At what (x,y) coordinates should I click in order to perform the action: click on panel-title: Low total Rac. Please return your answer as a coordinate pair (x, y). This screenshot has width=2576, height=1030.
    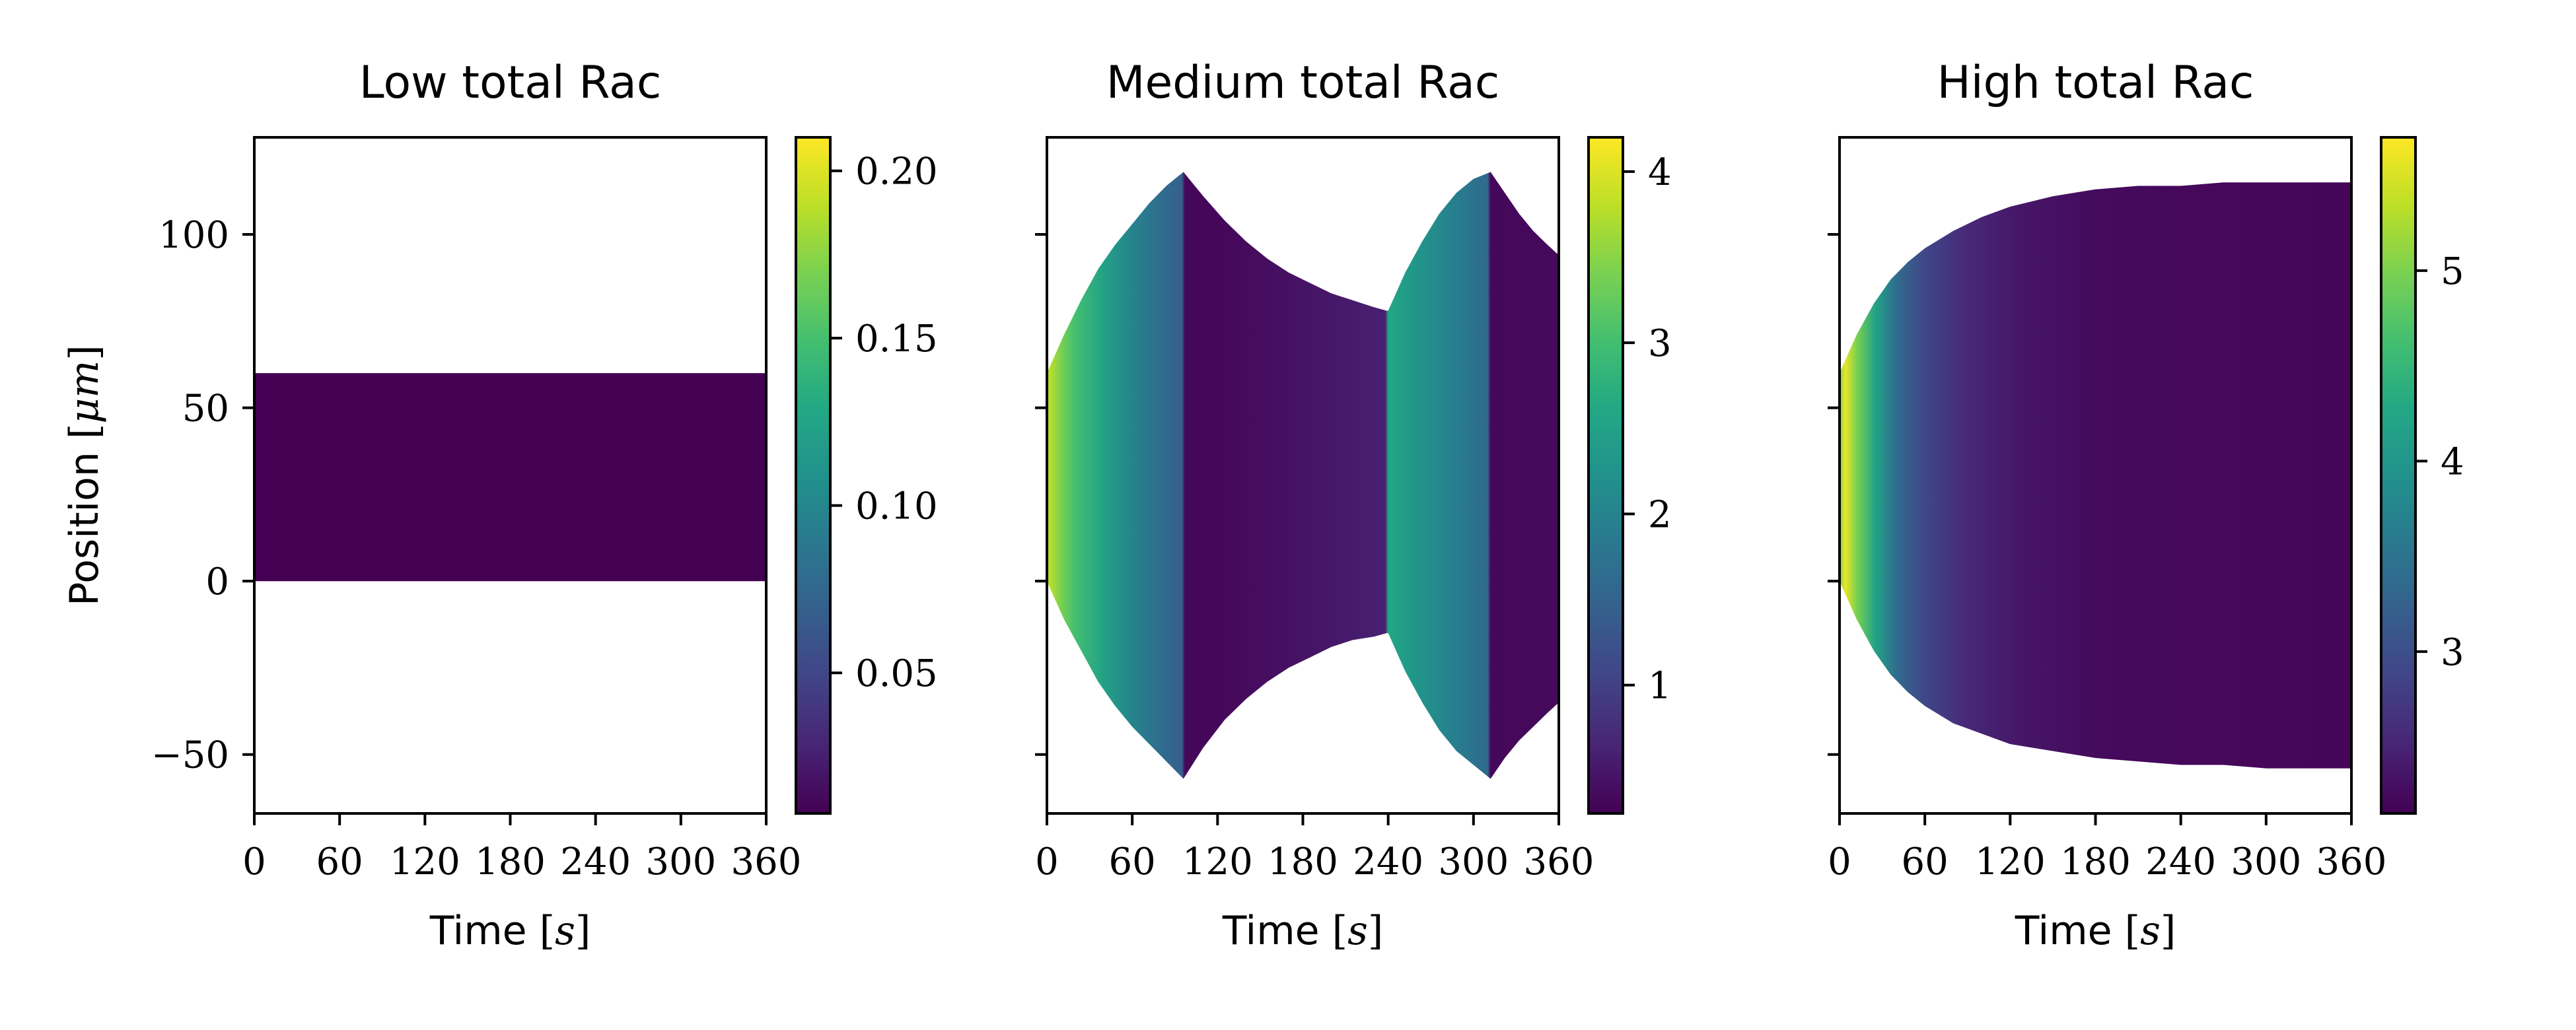
    Looking at the image, I should click on (510, 83).